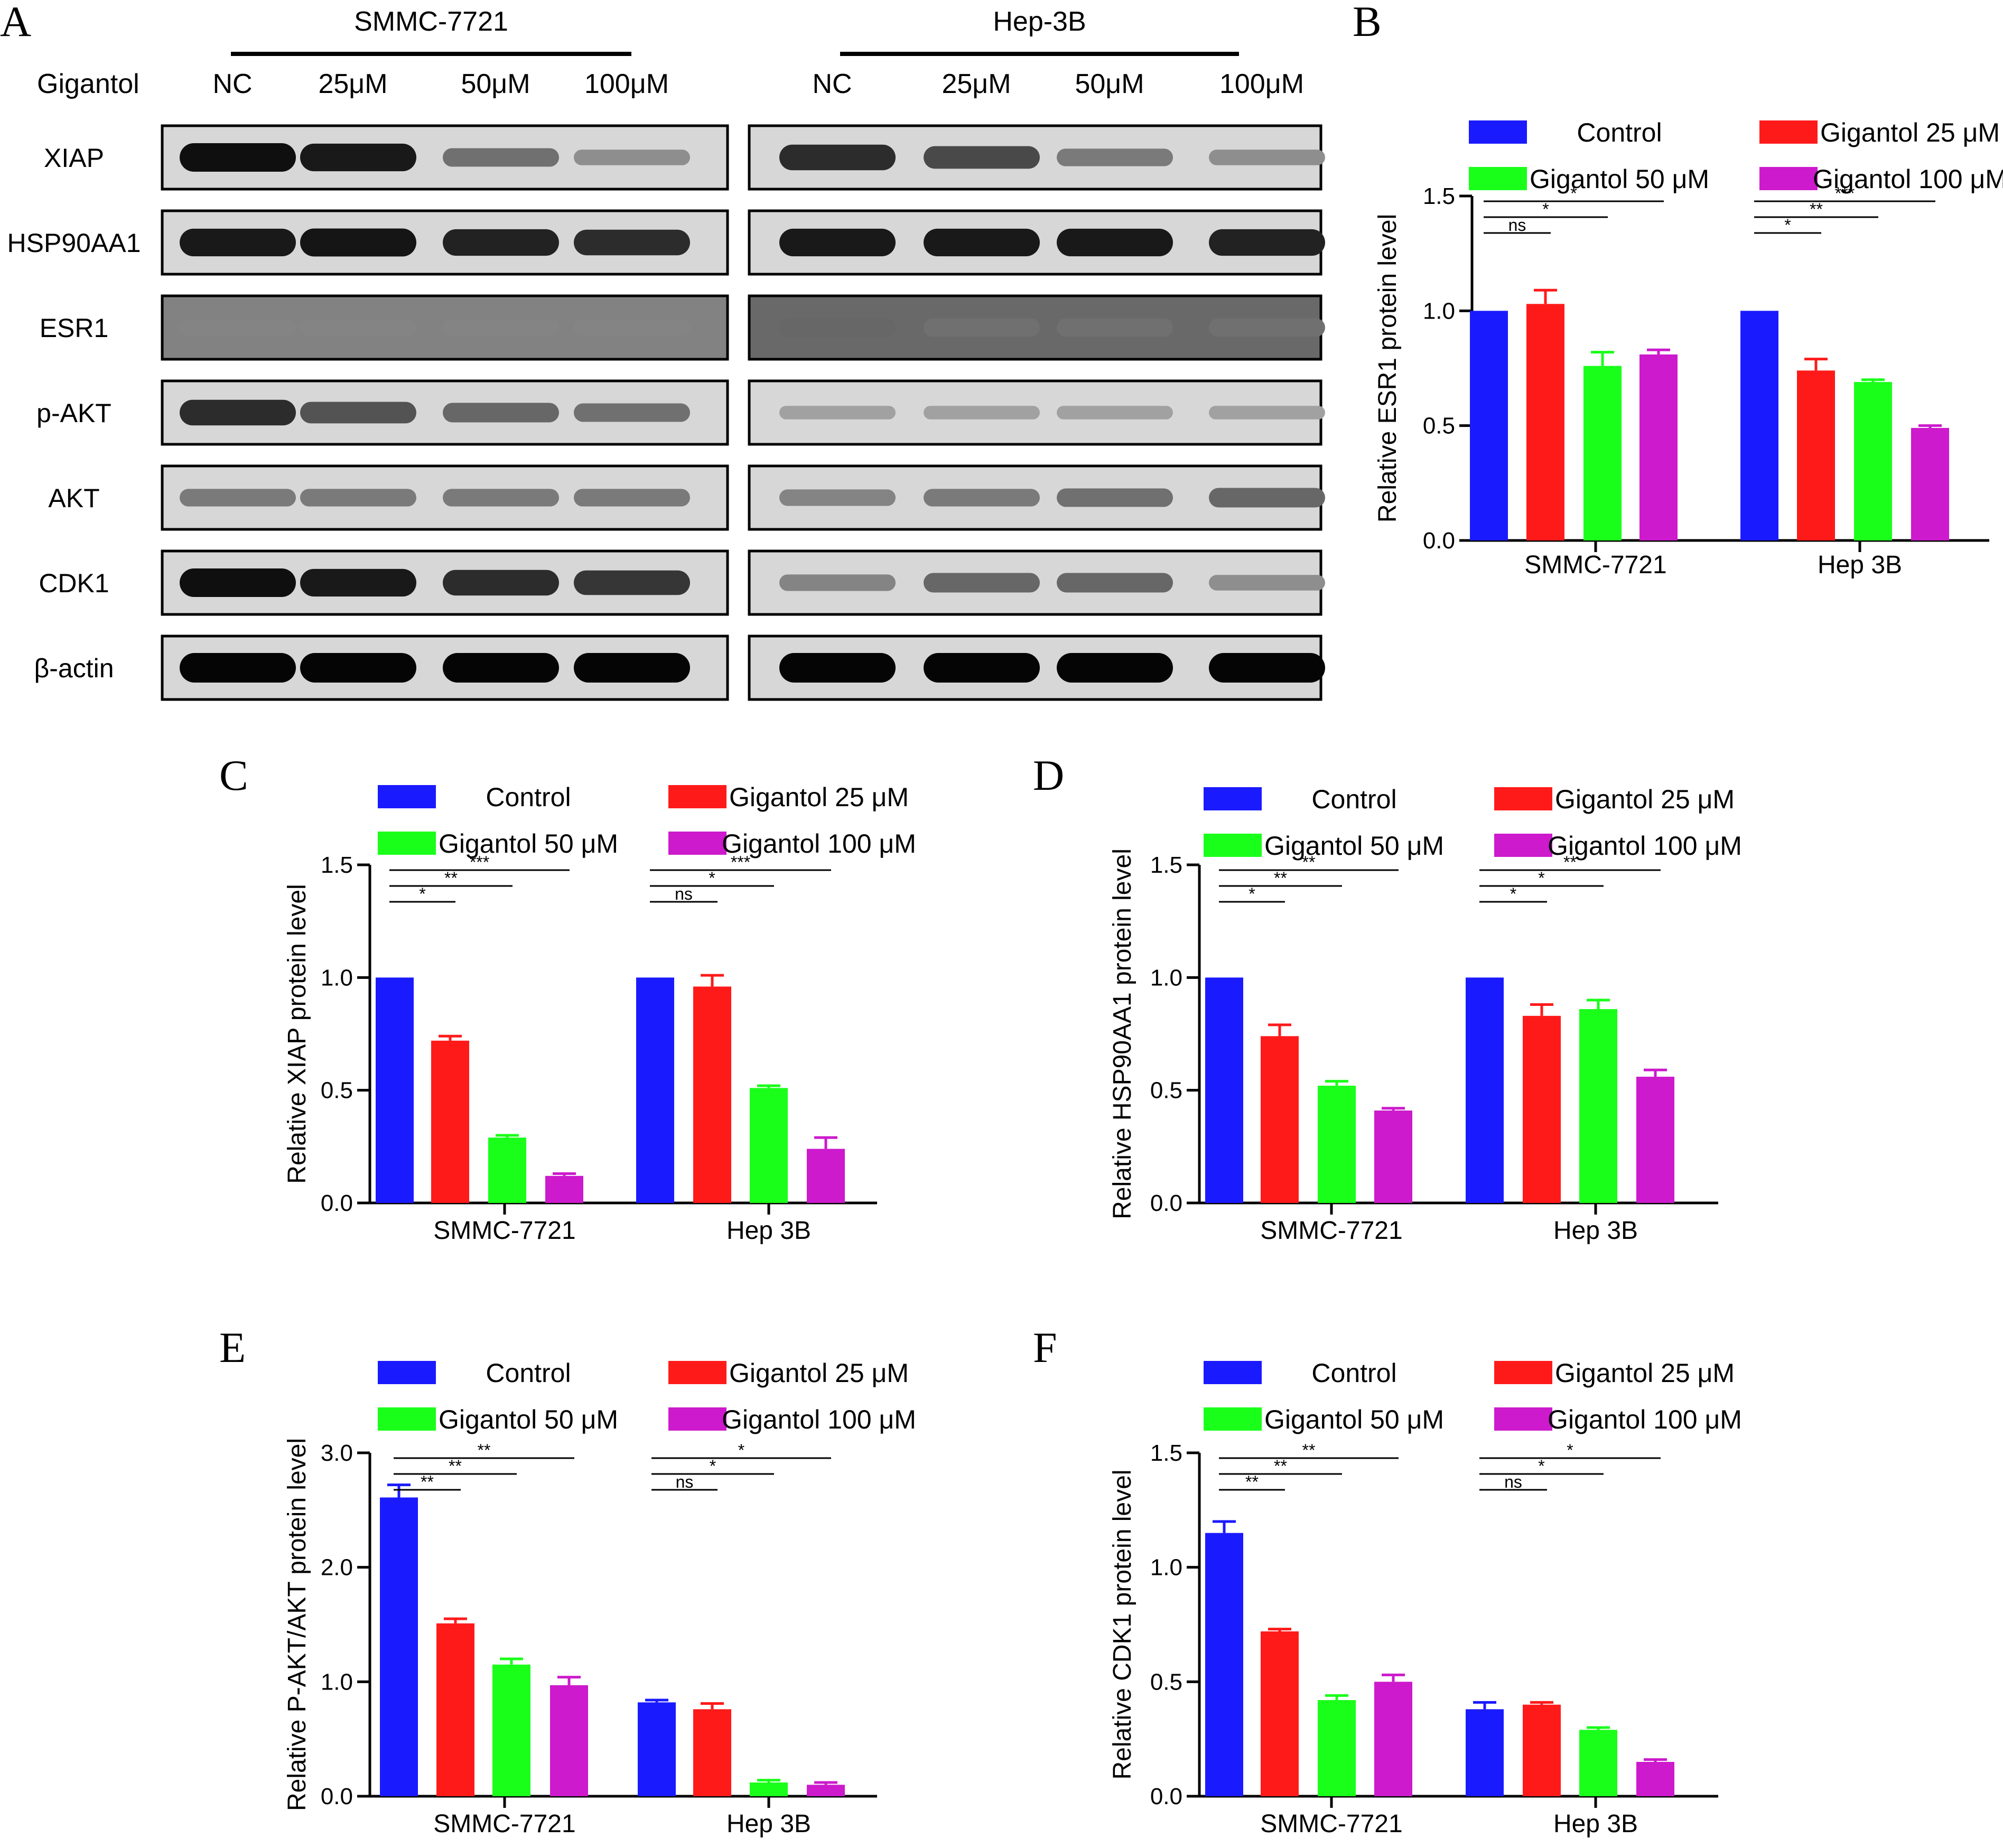  I want to click on protein-label: XIAP, so click(74, 158).